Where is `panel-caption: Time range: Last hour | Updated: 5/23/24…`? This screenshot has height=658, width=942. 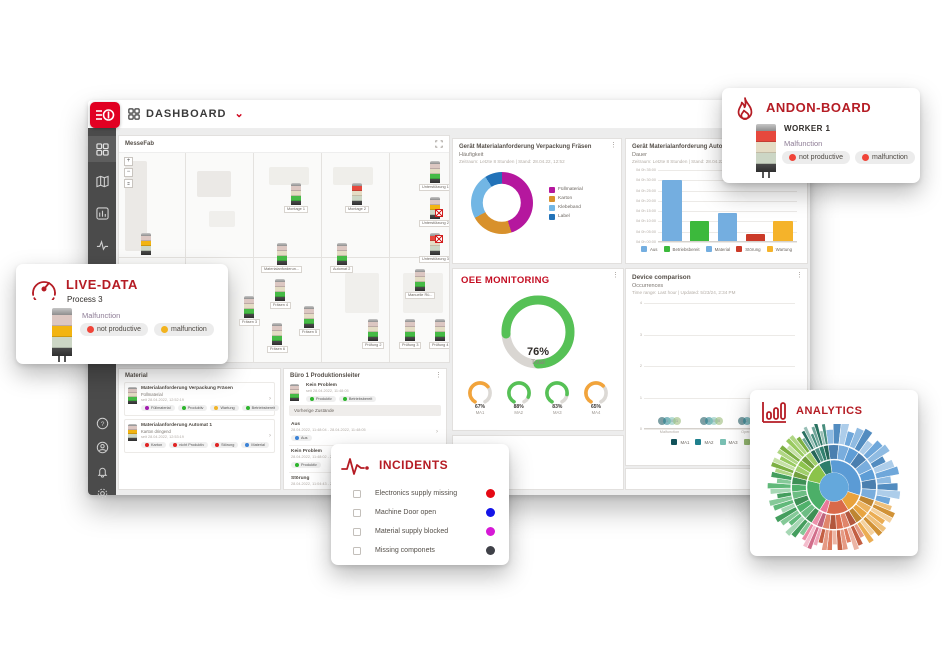 panel-caption: Time range: Last hour | Updated: 5/23/24… is located at coordinates (684, 292).